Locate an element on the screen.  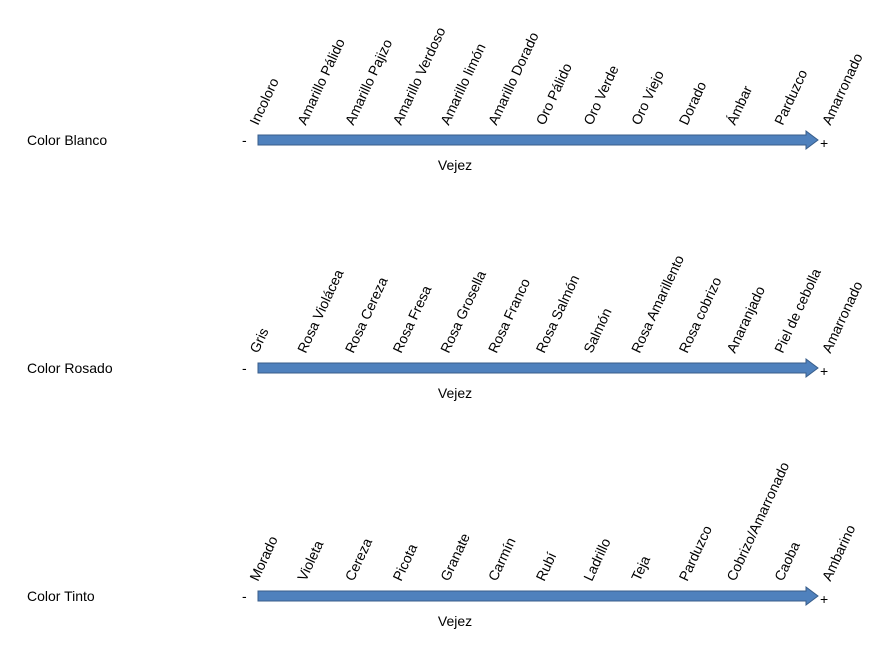
stage-label: Oro Pálido is located at coordinates (553, 93).